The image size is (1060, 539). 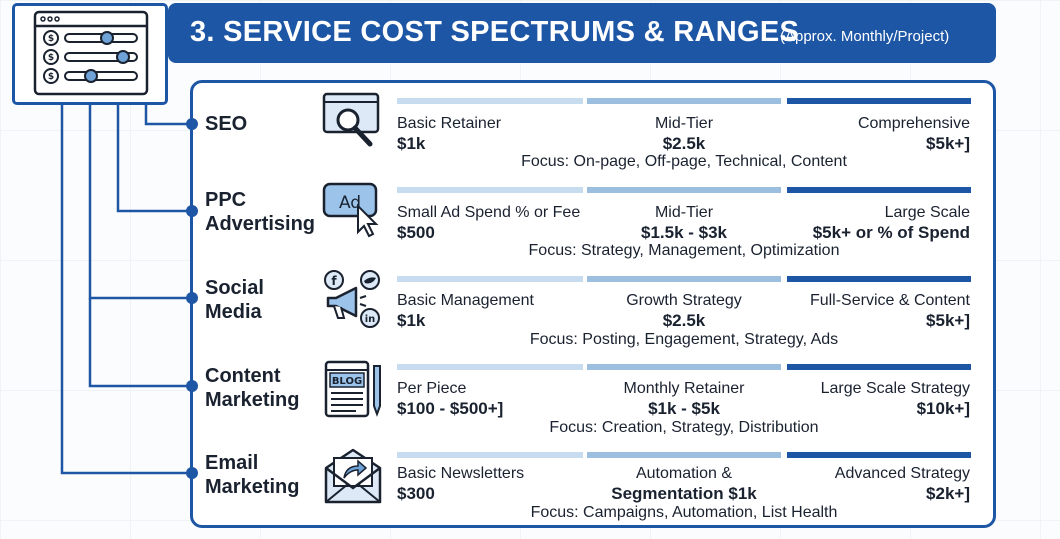 What do you see at coordinates (895, 399) in the screenshot?
I see `tier-high: Large Scale Strategy $10k+]` at bounding box center [895, 399].